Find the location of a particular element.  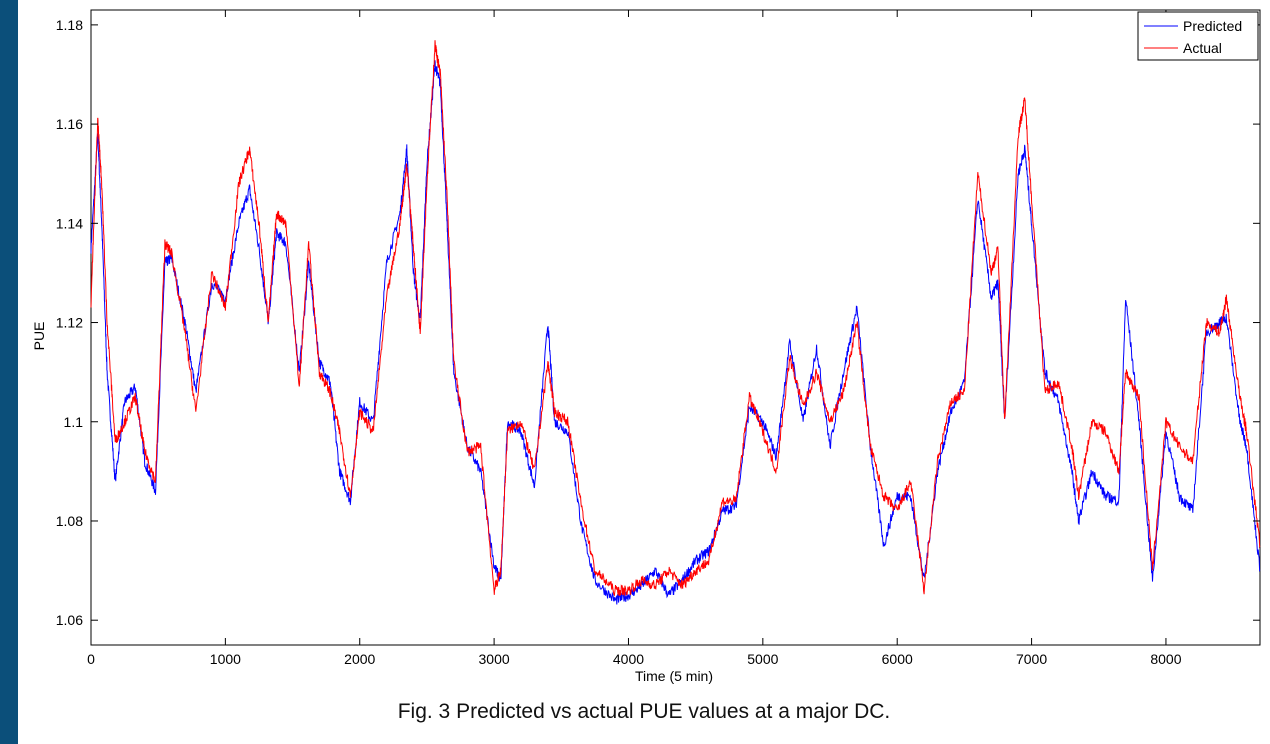

x-tick-label: 4000 is located at coordinates (628, 659).